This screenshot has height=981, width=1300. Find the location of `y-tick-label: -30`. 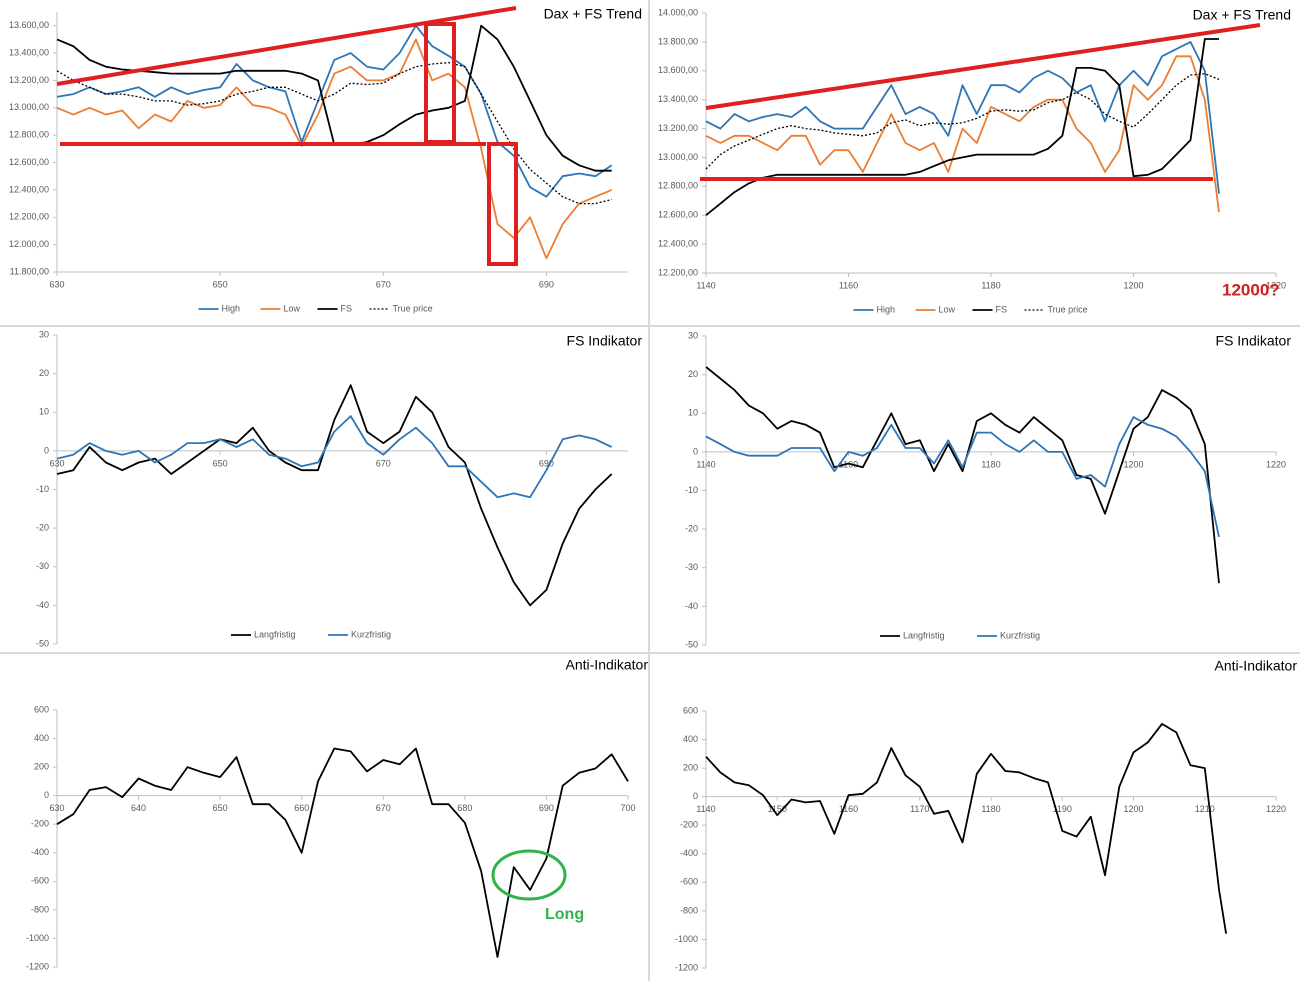

y-tick-label: -30 is located at coordinates (42, 566).